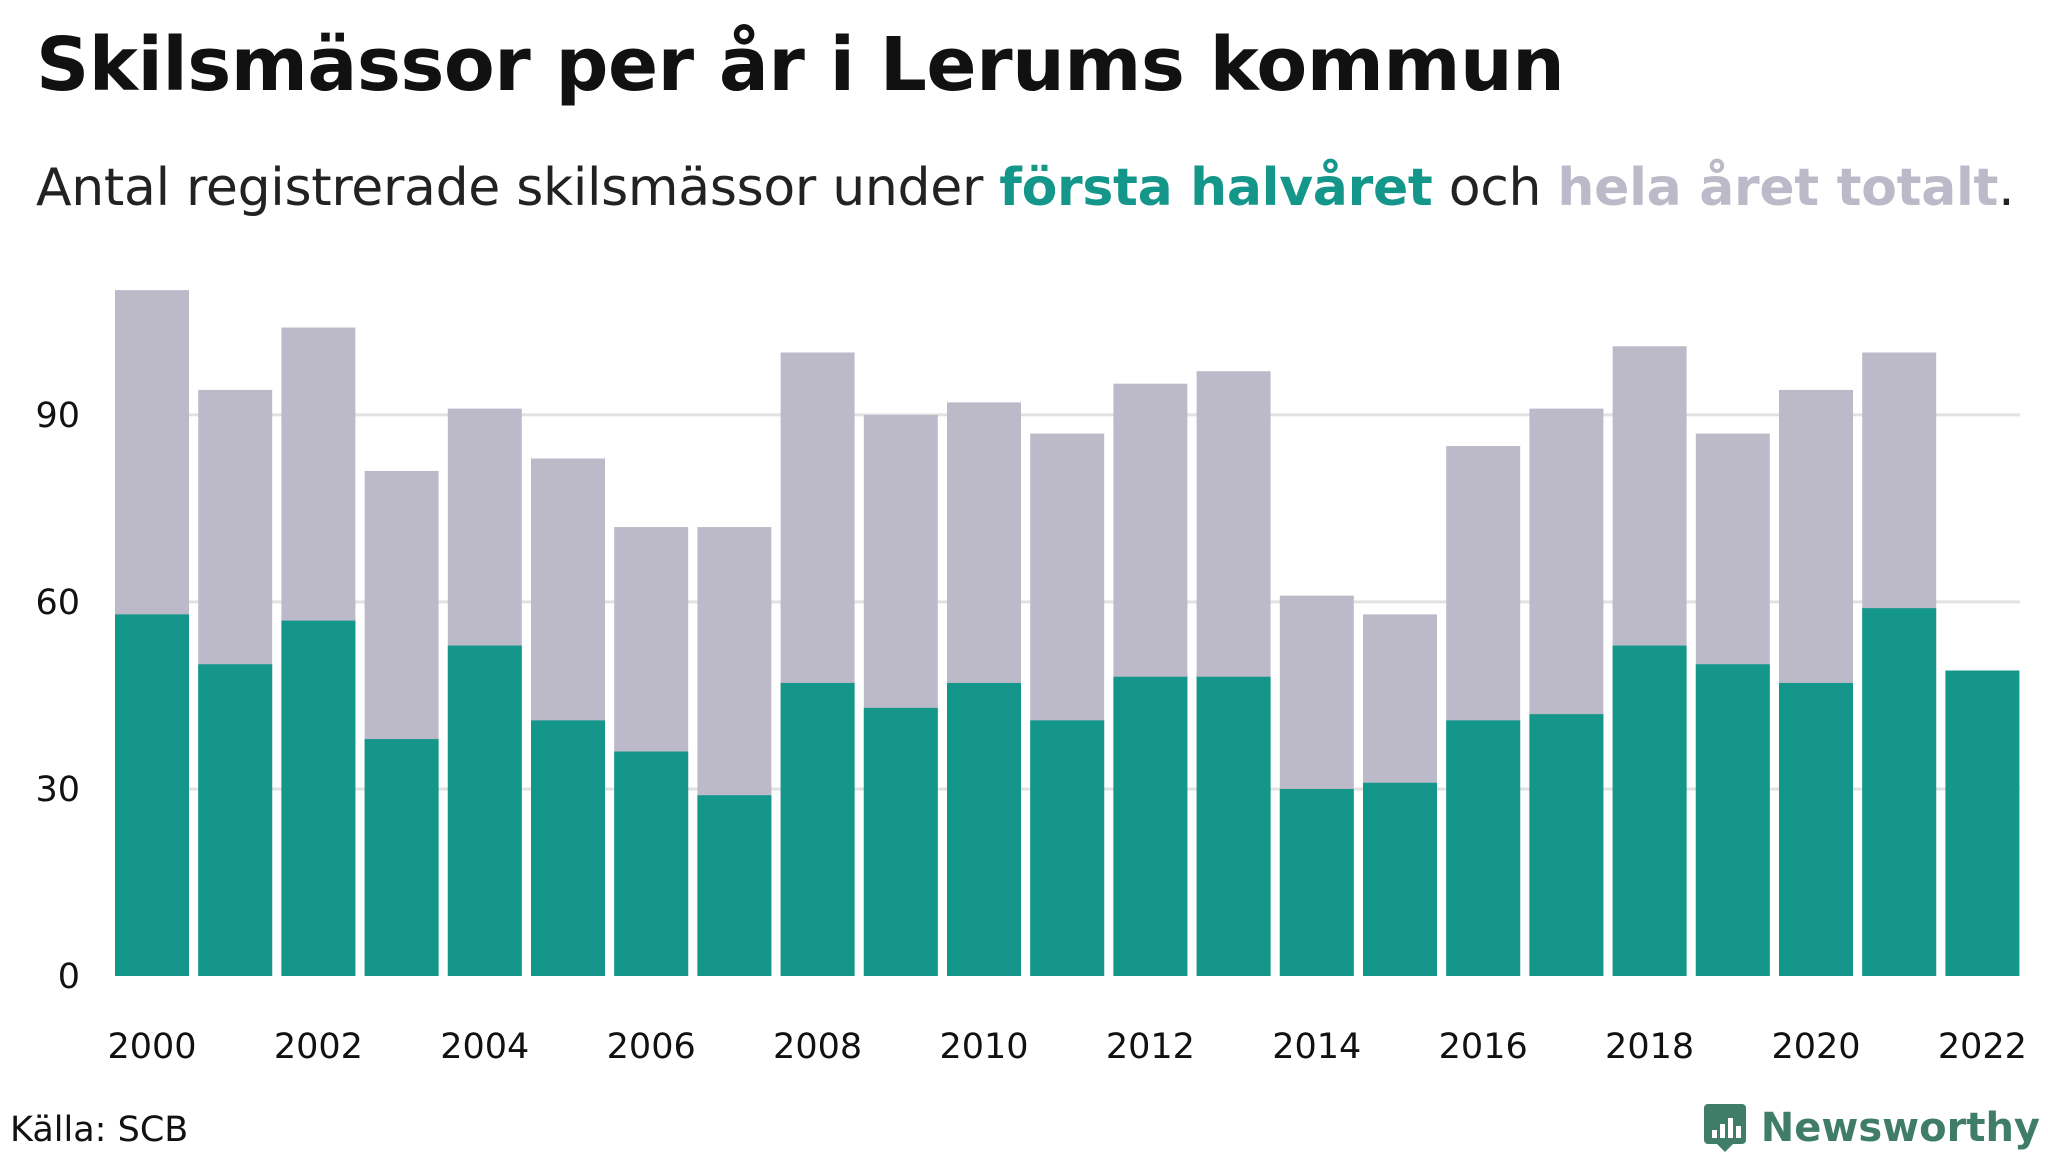 Image resolution: width=2048 pixels, height=1154 pixels. What do you see at coordinates (651, 1047) in the screenshot?
I see `x-tick-label: 2006` at bounding box center [651, 1047].